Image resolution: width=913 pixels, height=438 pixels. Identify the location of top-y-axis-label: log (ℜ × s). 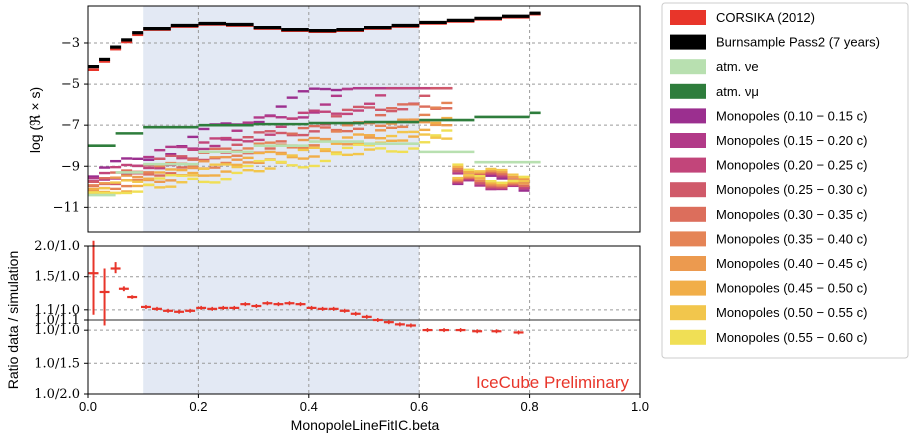
(35, 120).